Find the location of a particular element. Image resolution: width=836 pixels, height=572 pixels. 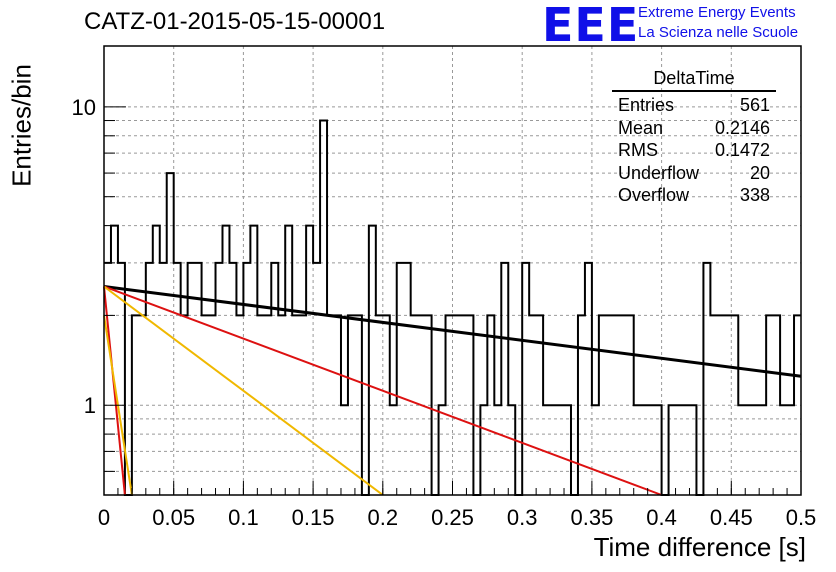

chart-title: CATZ-01-2015-05-15-00001 is located at coordinates (235, 21).